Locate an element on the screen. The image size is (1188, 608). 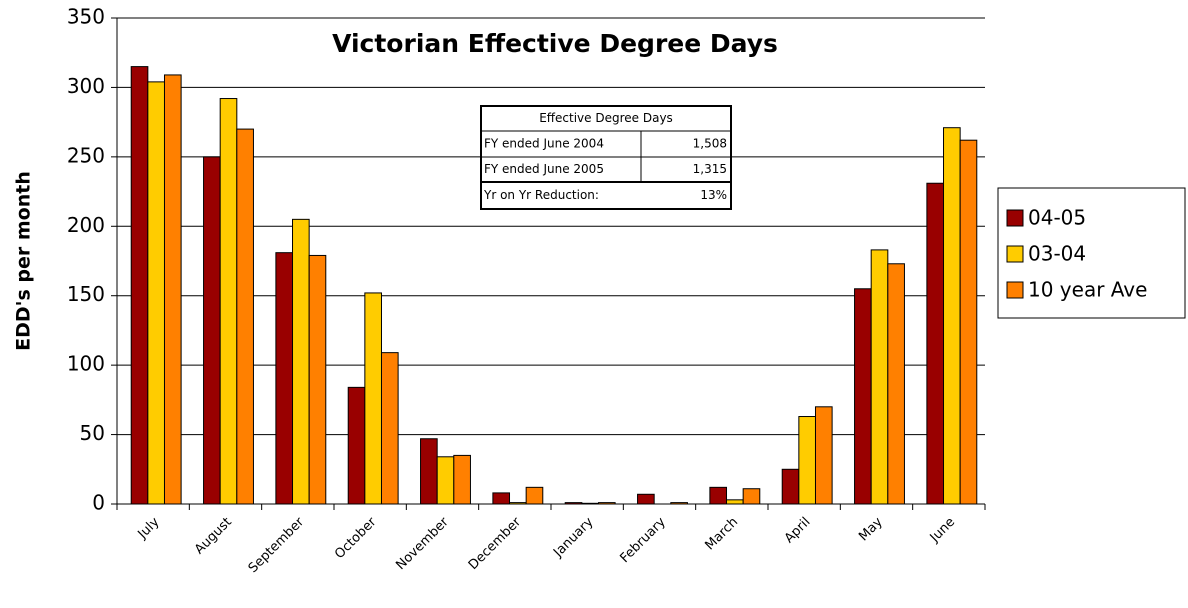
table-cell: 1,508 is located at coordinates (710, 144).